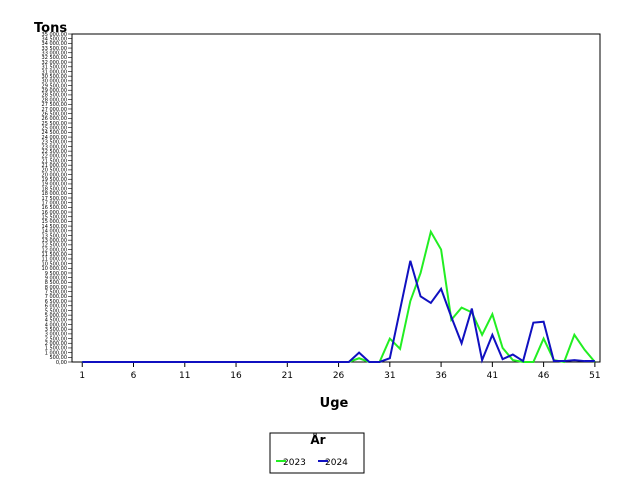  What do you see at coordinates (54, 222) in the screenshot?
I see `y-tick-label: 15 000,00` at bounding box center [54, 222].